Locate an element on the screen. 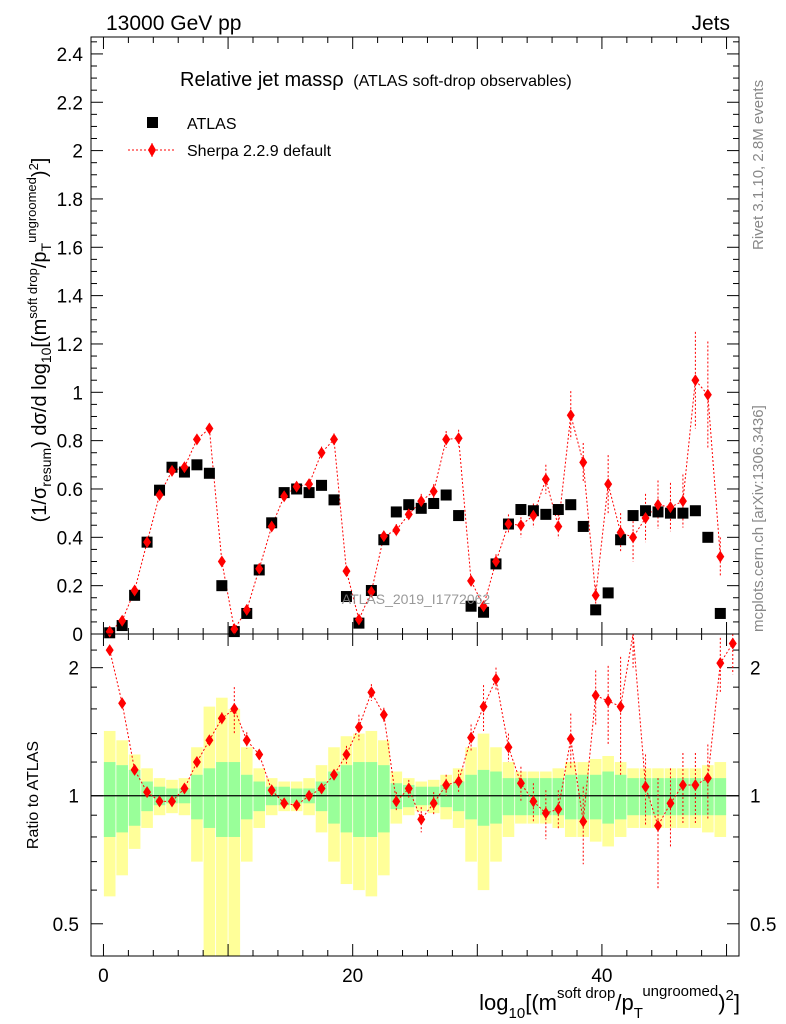  ratio-y-tick-label-right: 2 is located at coordinates (755, 669).